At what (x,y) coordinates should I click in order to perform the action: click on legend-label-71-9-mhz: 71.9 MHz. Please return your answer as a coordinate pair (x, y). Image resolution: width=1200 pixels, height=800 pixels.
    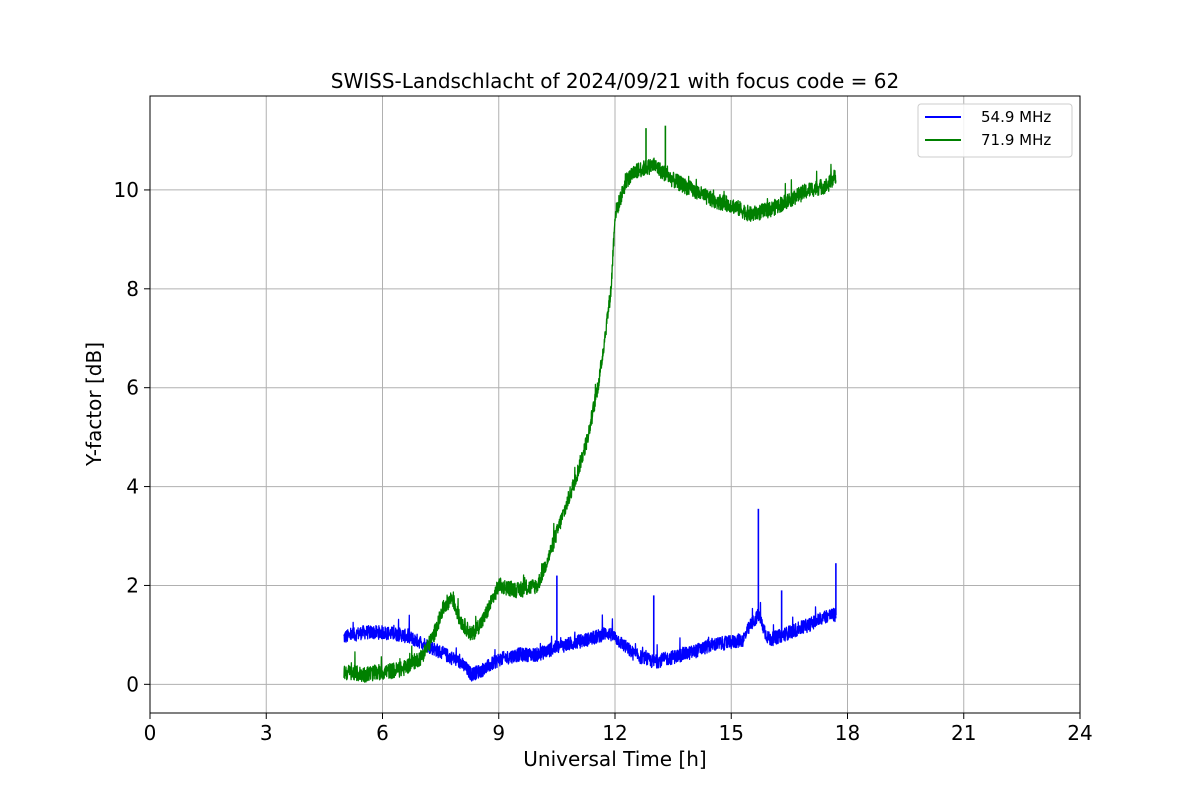
    Looking at the image, I should click on (1016, 140).